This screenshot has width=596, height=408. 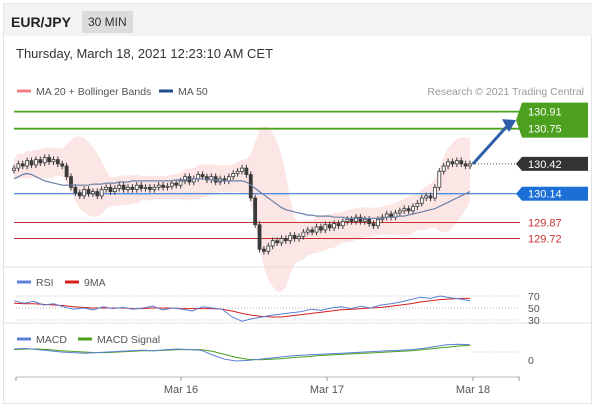 I want to click on target-level-label: 130.75, so click(x=545, y=130).